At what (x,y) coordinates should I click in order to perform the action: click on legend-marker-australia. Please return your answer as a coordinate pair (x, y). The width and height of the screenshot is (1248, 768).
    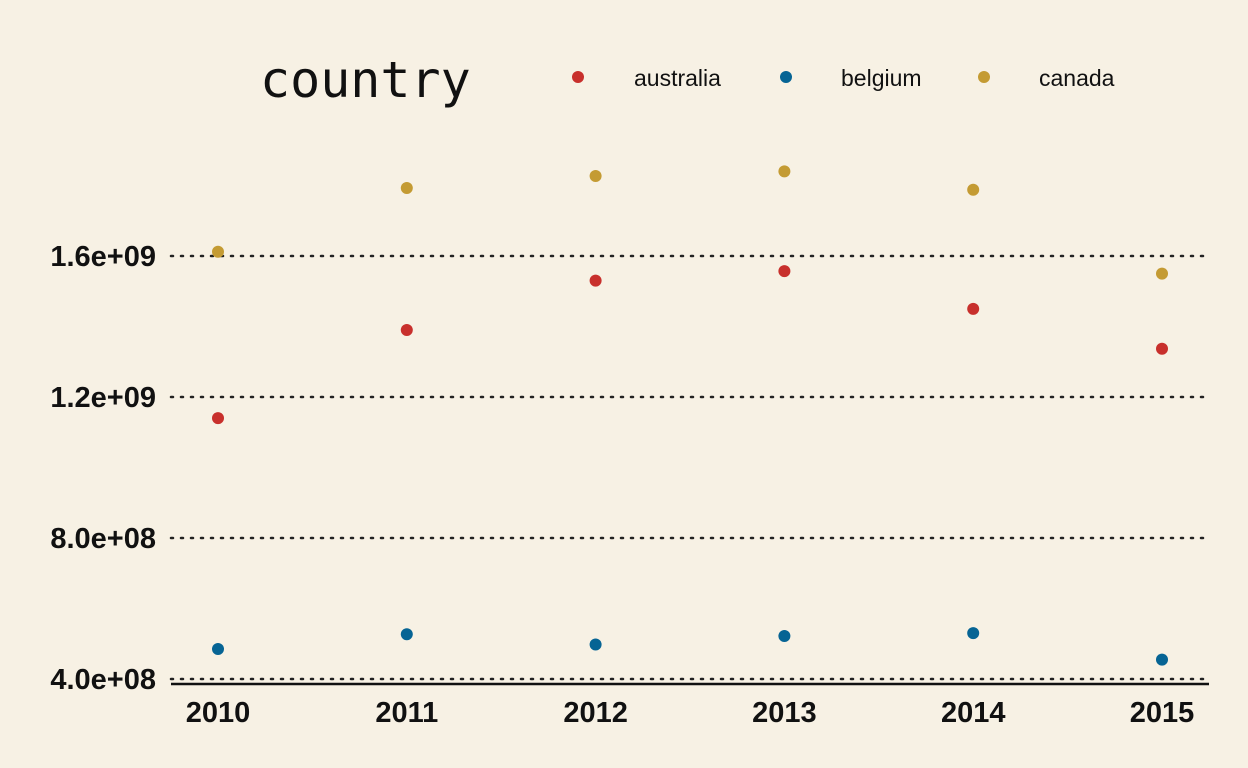
    Looking at the image, I should click on (578, 77).